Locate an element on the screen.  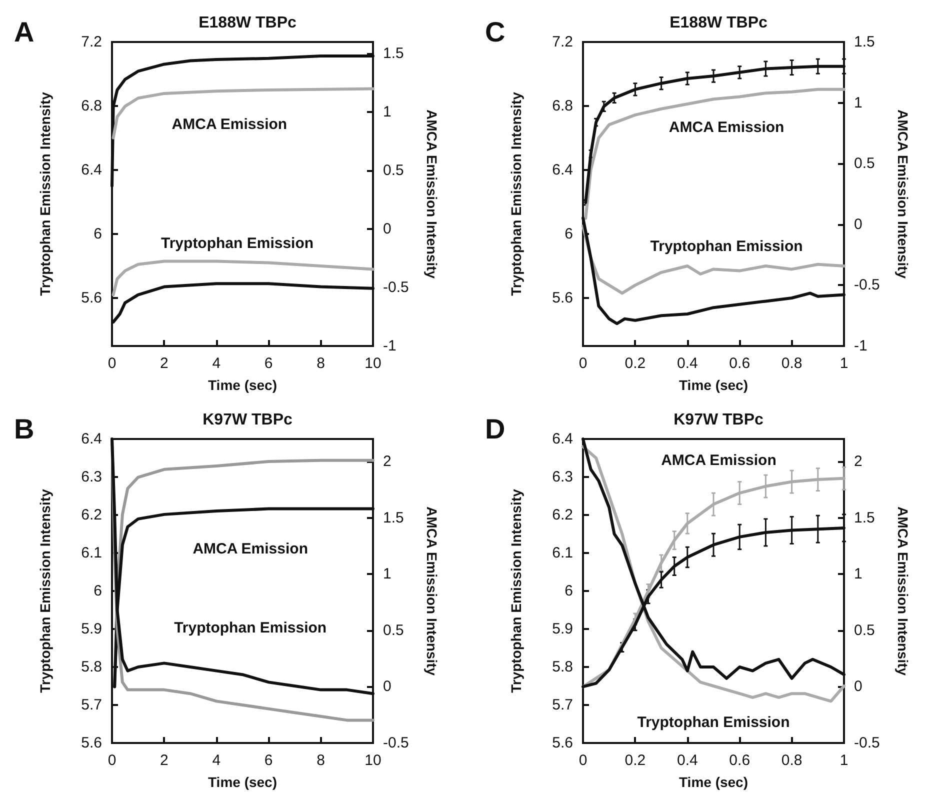
text: A is located at coordinates (24, 32).